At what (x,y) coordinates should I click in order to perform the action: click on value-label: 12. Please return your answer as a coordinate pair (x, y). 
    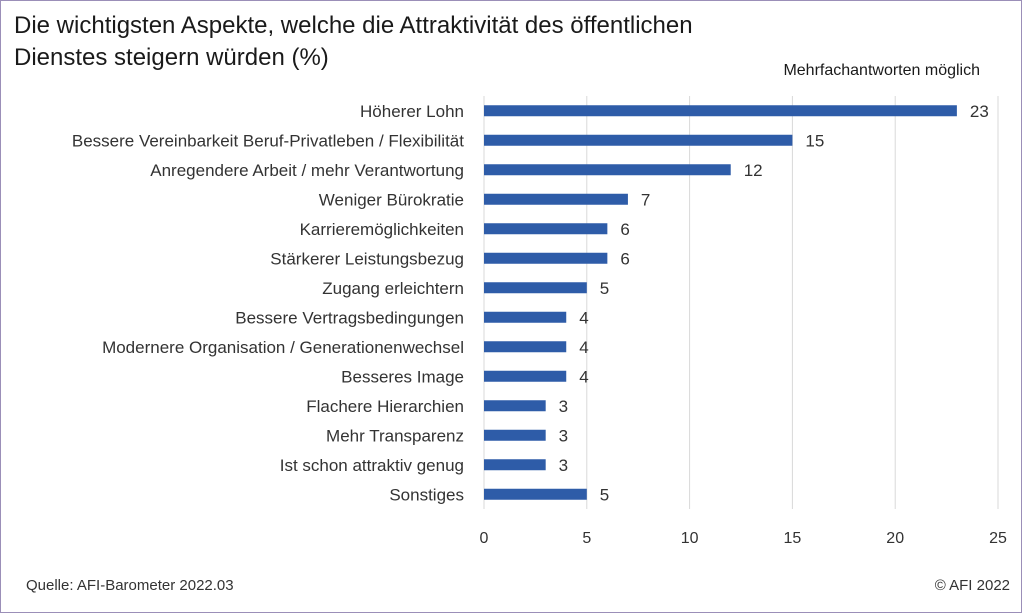
    Looking at the image, I should click on (753, 170).